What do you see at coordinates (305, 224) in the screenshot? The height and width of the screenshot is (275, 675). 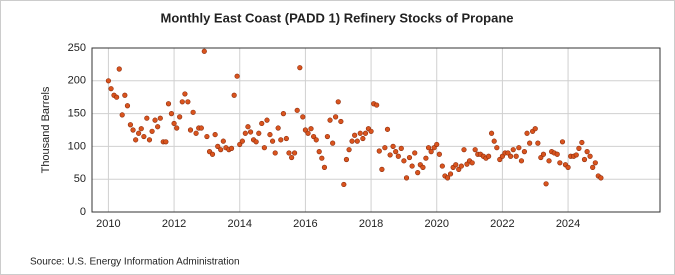 I see `x-tick-label: 2016` at bounding box center [305, 224].